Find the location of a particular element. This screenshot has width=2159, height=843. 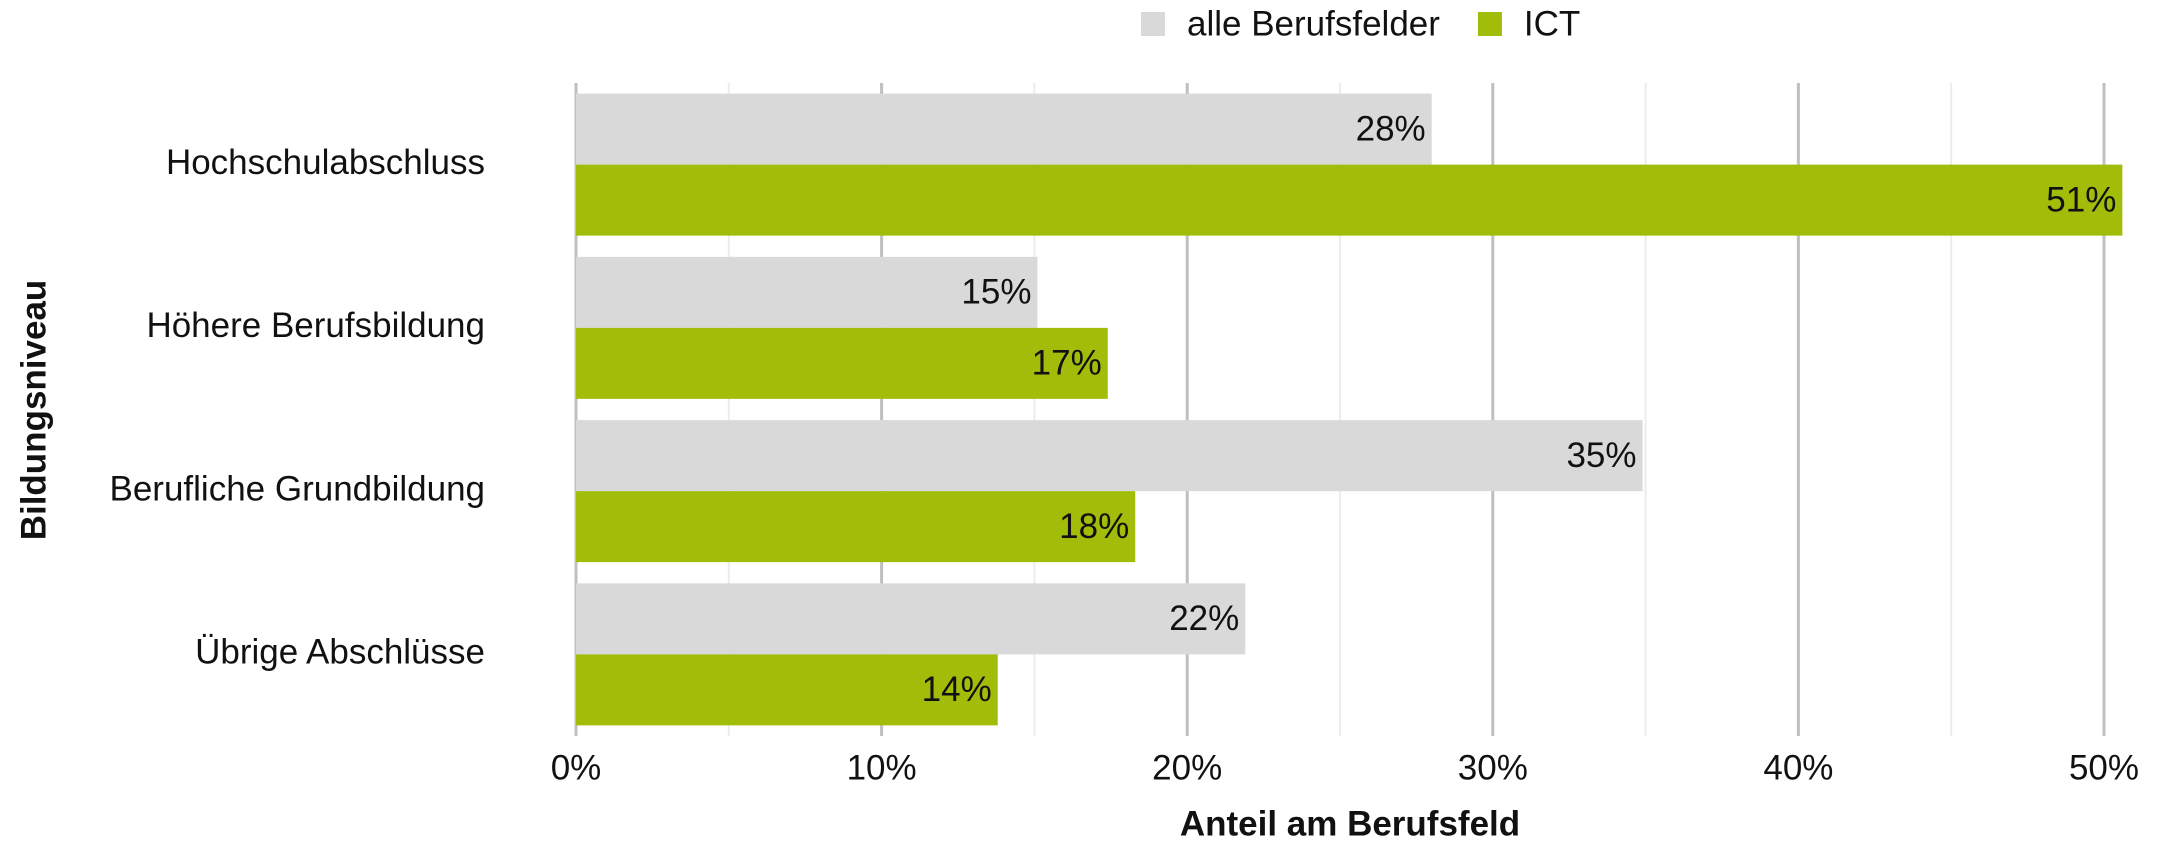

data-label: 17% is located at coordinates (1067, 363).